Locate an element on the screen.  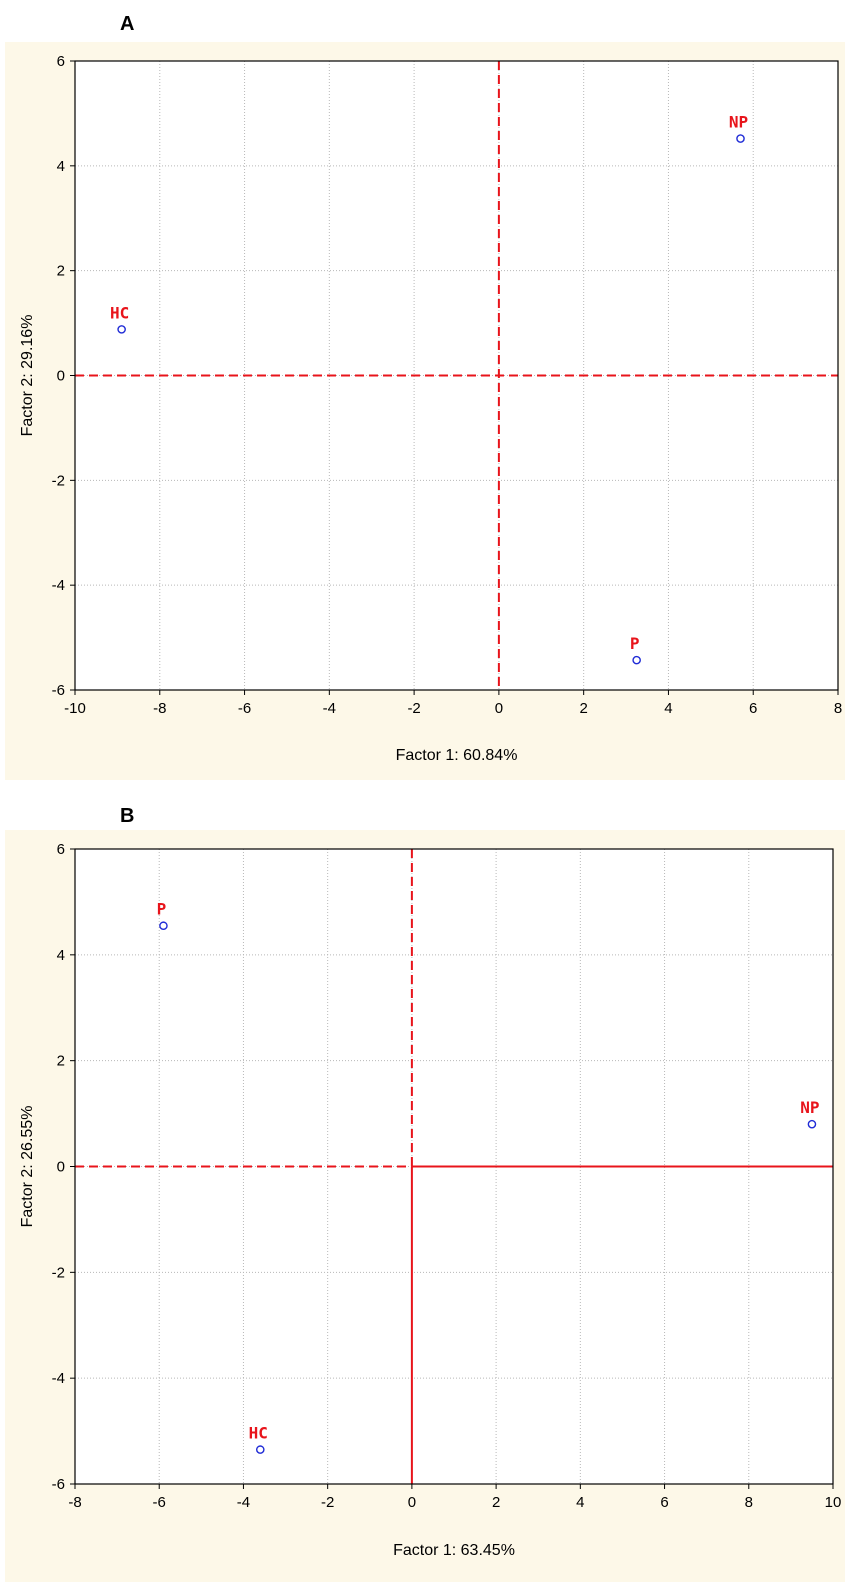
x-tick-label: -10 is located at coordinates (75, 708).